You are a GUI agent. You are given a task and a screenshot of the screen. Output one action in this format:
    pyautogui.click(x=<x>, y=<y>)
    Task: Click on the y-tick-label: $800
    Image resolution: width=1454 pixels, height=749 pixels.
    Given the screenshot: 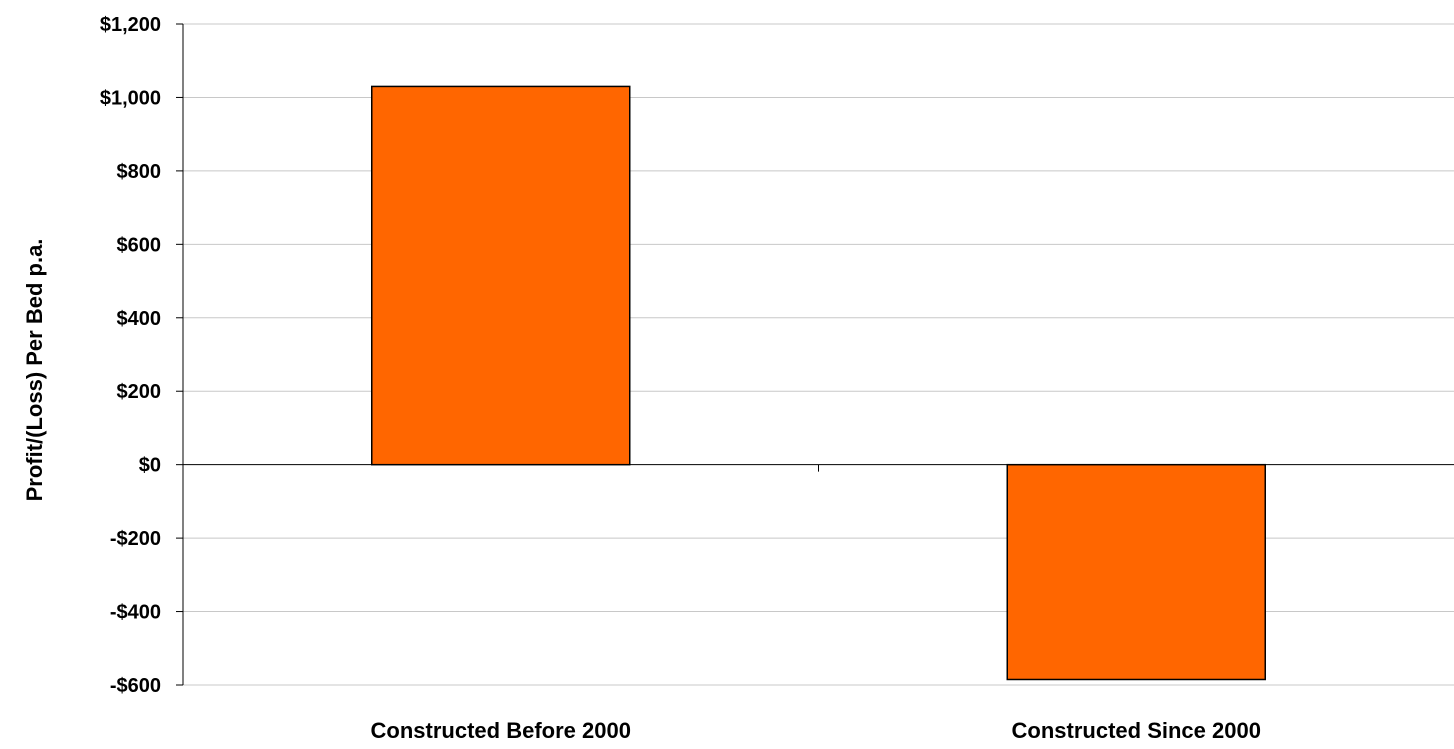 What is the action you would take?
    pyautogui.click(x=139, y=172)
    